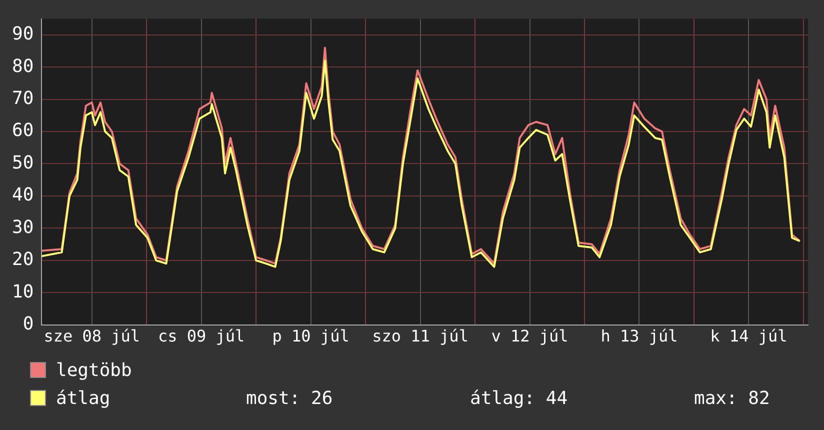 This screenshot has height=430, width=824. I want to click on y-tick-label: 50, so click(23, 163).